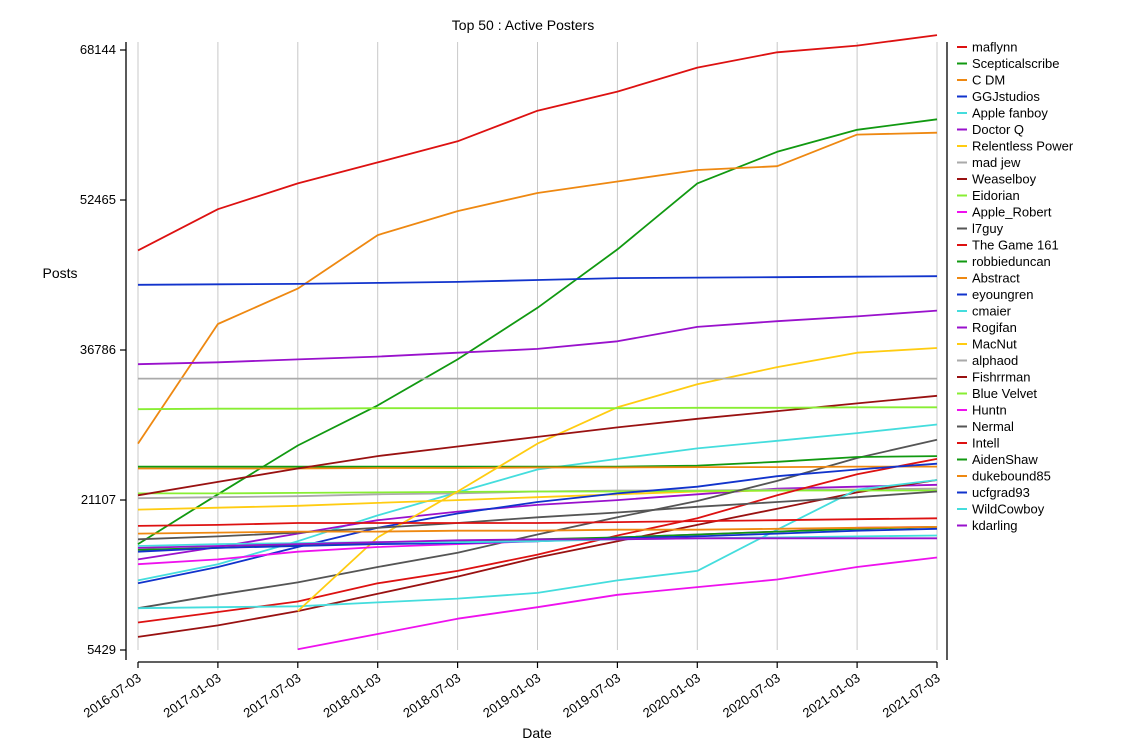 This screenshot has width=1125, height=750. Describe the element at coordinates (537, 733) in the screenshot. I see `x-axis-title: Date` at that location.